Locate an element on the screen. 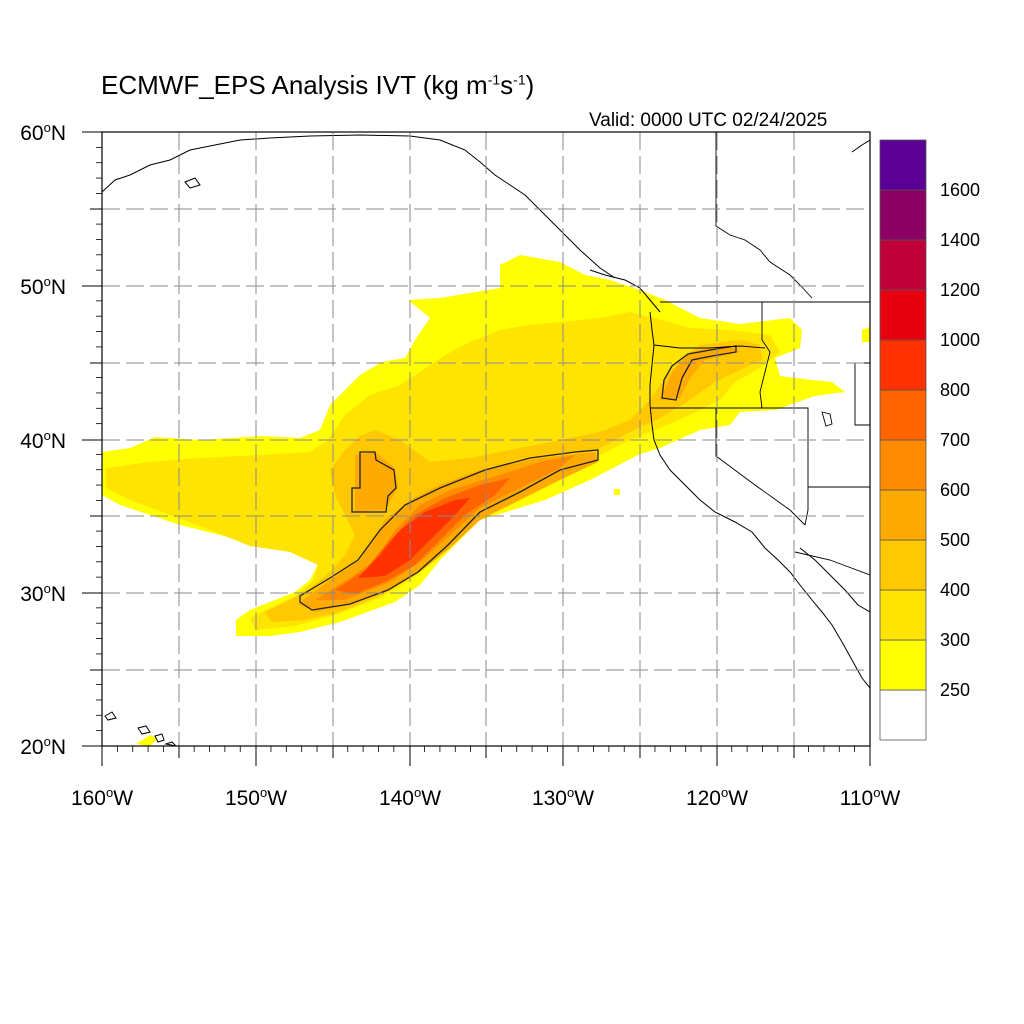  border-mt is located at coordinates (862, 394).